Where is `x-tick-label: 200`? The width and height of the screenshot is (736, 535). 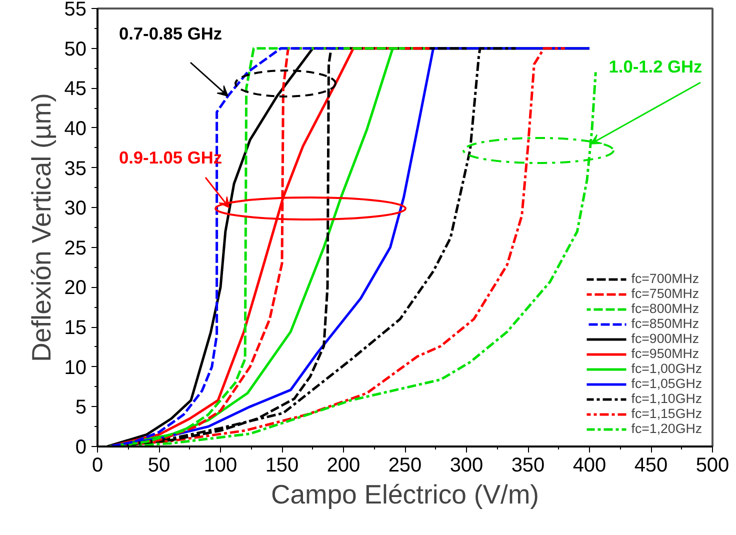 x-tick-label: 200 is located at coordinates (343, 465).